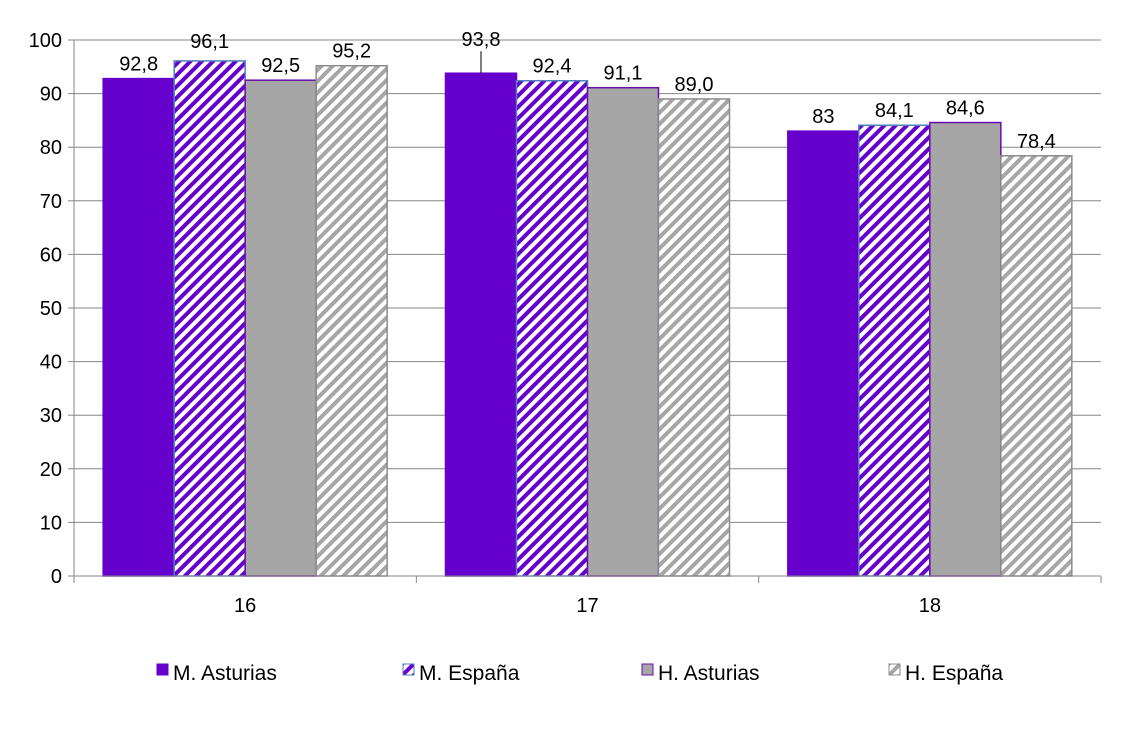 The width and height of the screenshot is (1132, 736). I want to click on x-tick-label: 18, so click(930, 606).